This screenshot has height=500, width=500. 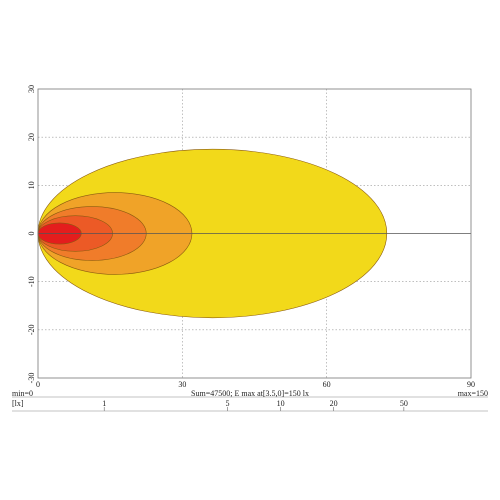 I want to click on y-tick-label: -30, so click(x=31, y=378).